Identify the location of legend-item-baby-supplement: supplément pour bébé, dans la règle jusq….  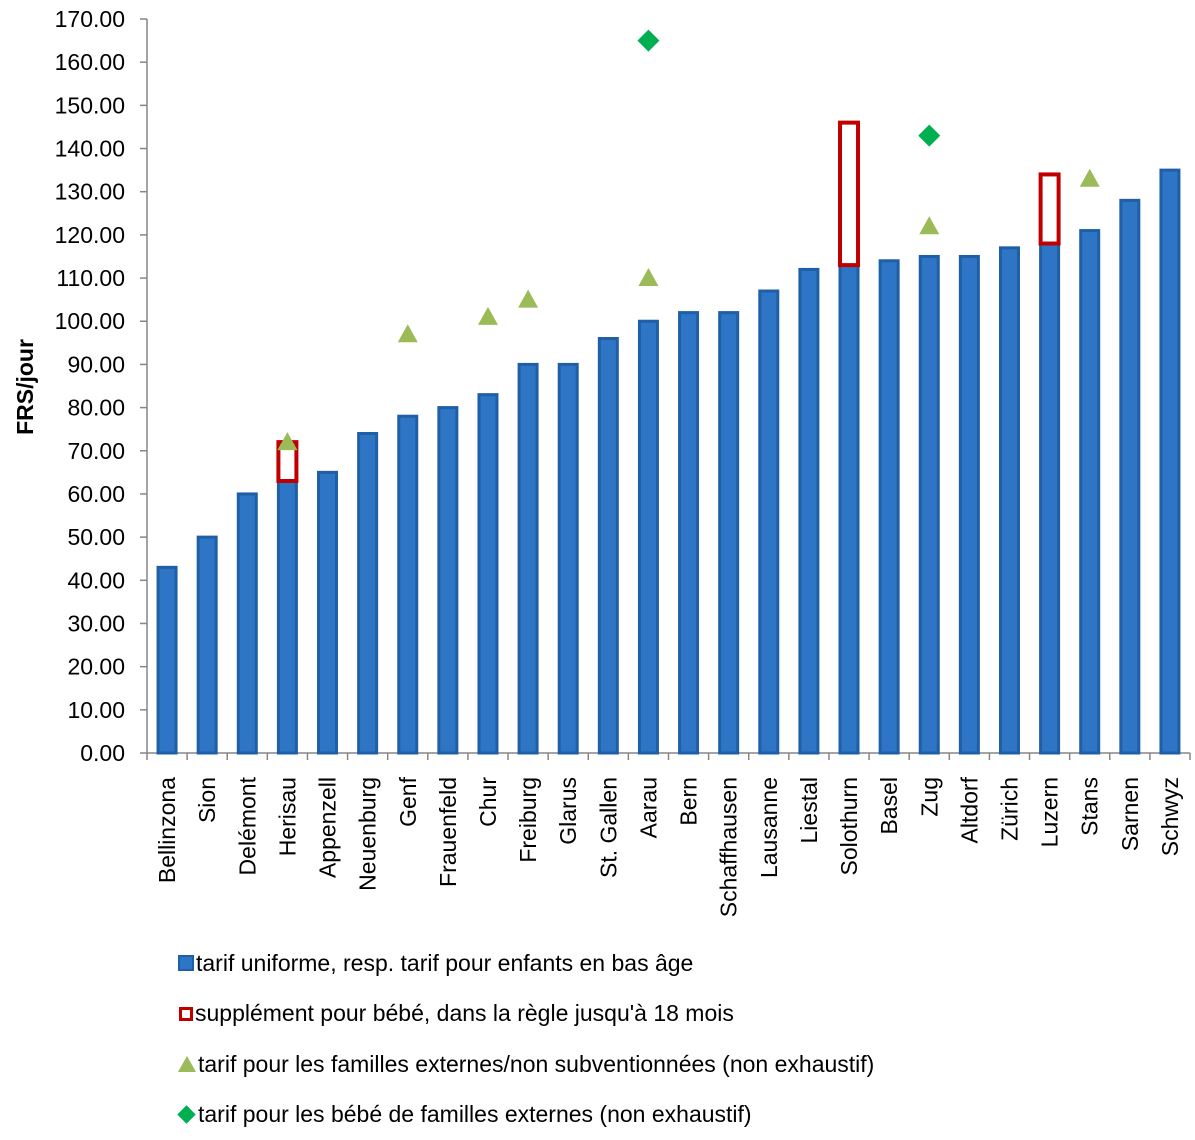
(676, 1014).